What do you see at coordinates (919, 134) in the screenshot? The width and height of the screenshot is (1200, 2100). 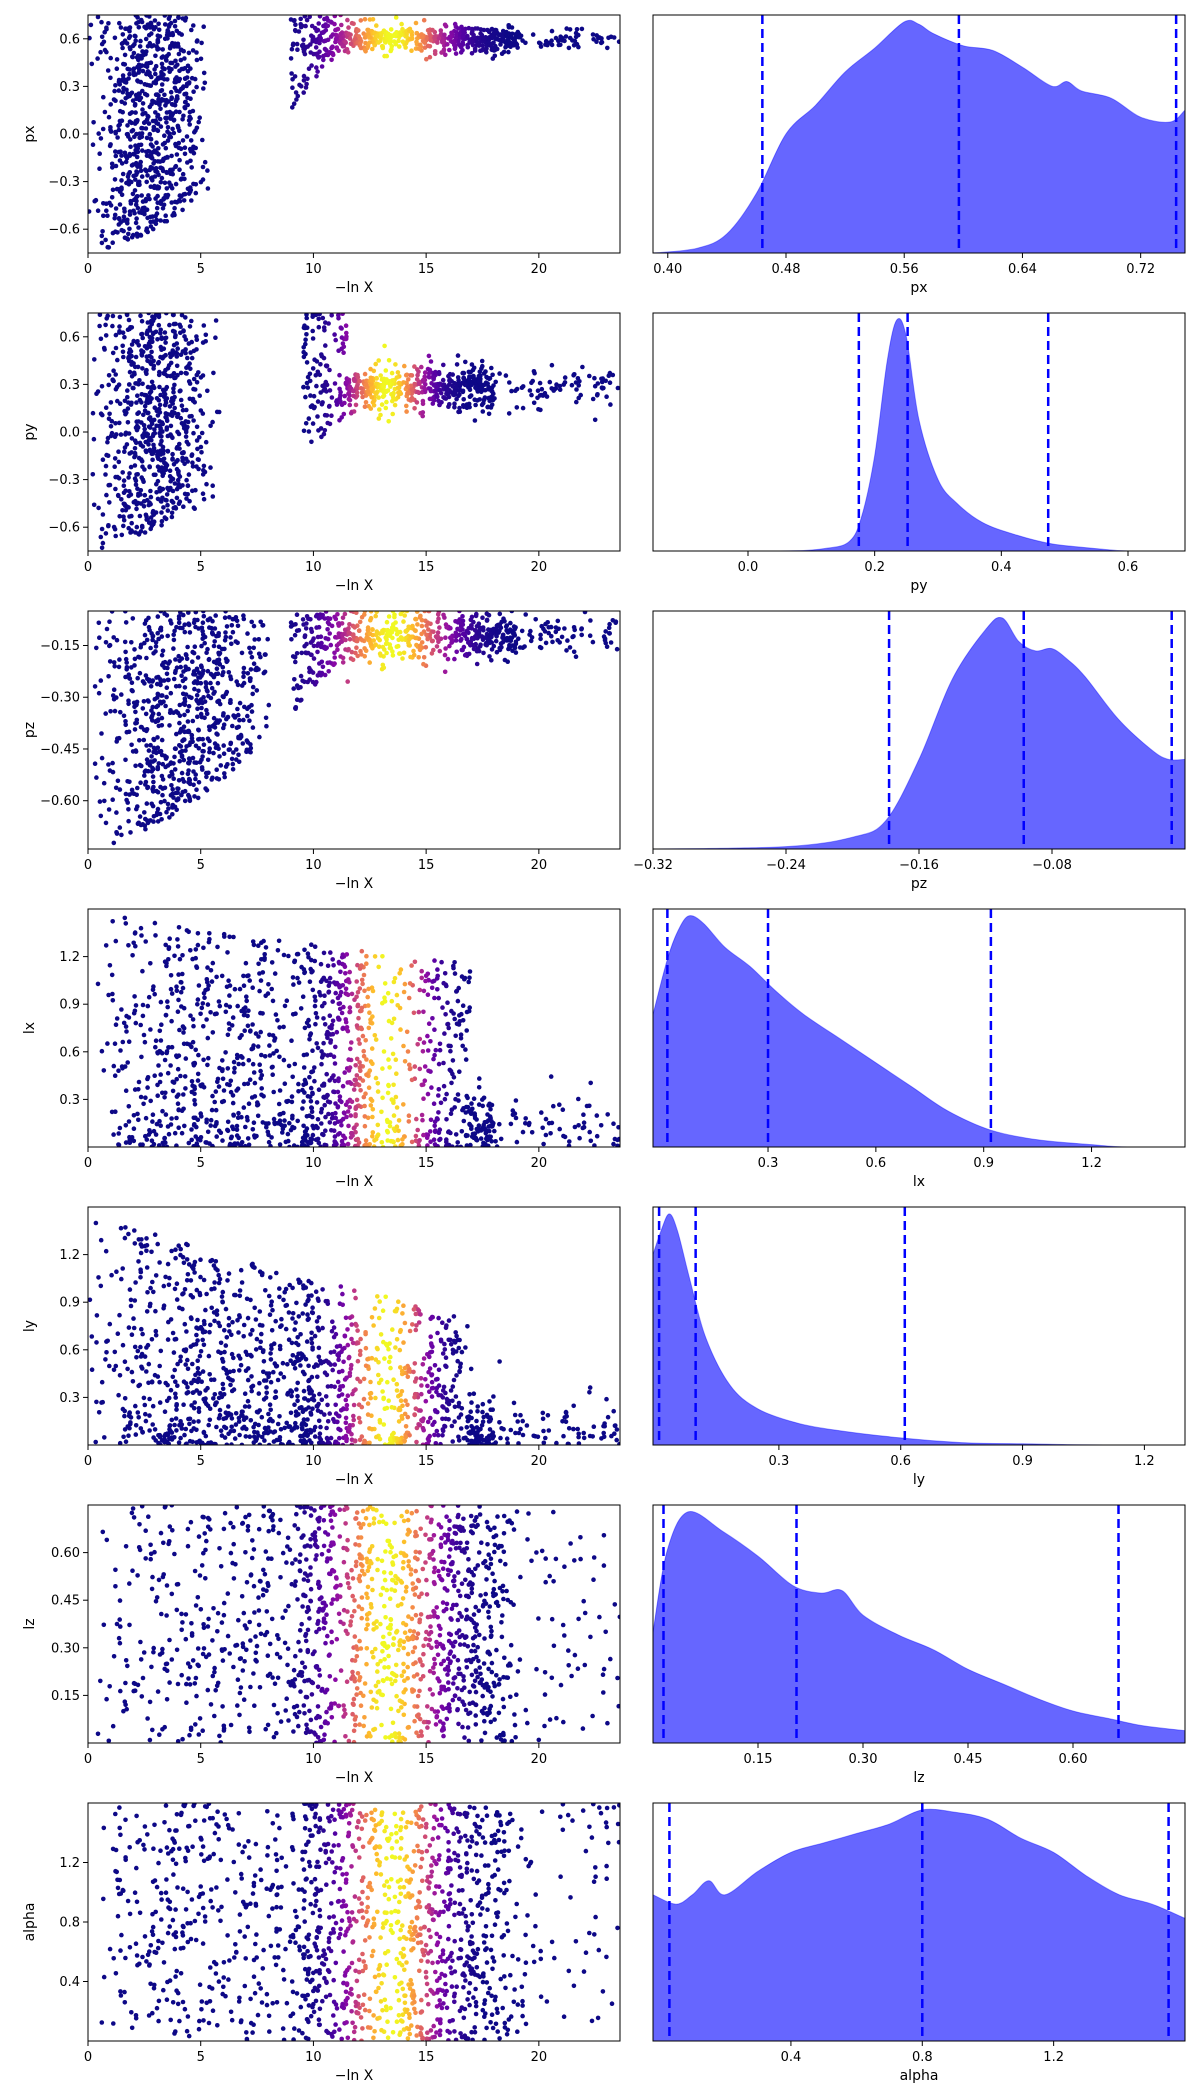 I see `px-posterior-axes-frame` at bounding box center [919, 134].